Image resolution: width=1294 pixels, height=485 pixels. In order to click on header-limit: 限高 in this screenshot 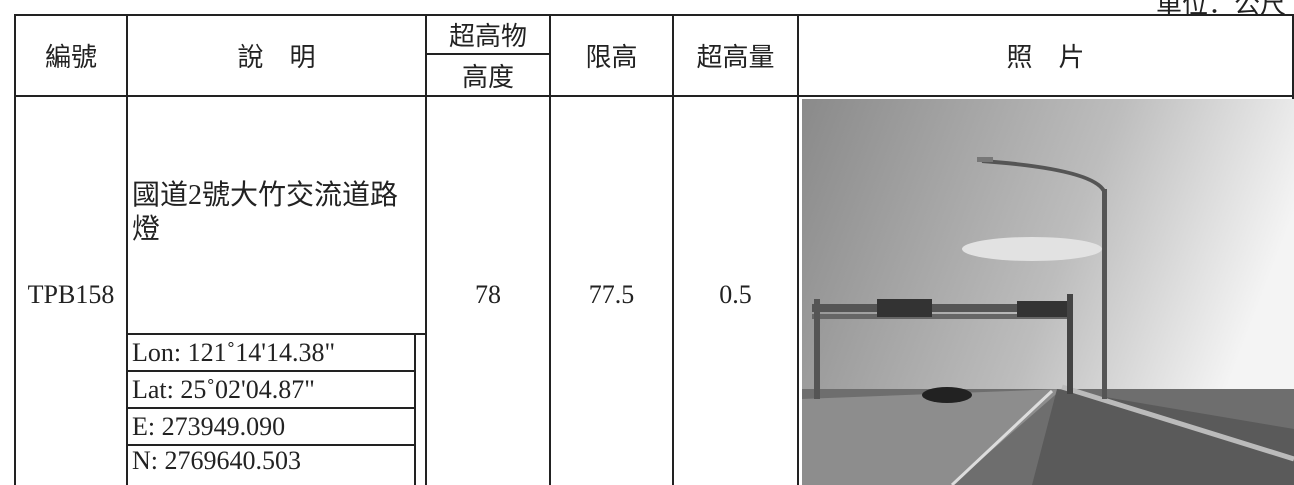, I will do `click(611, 55)`.